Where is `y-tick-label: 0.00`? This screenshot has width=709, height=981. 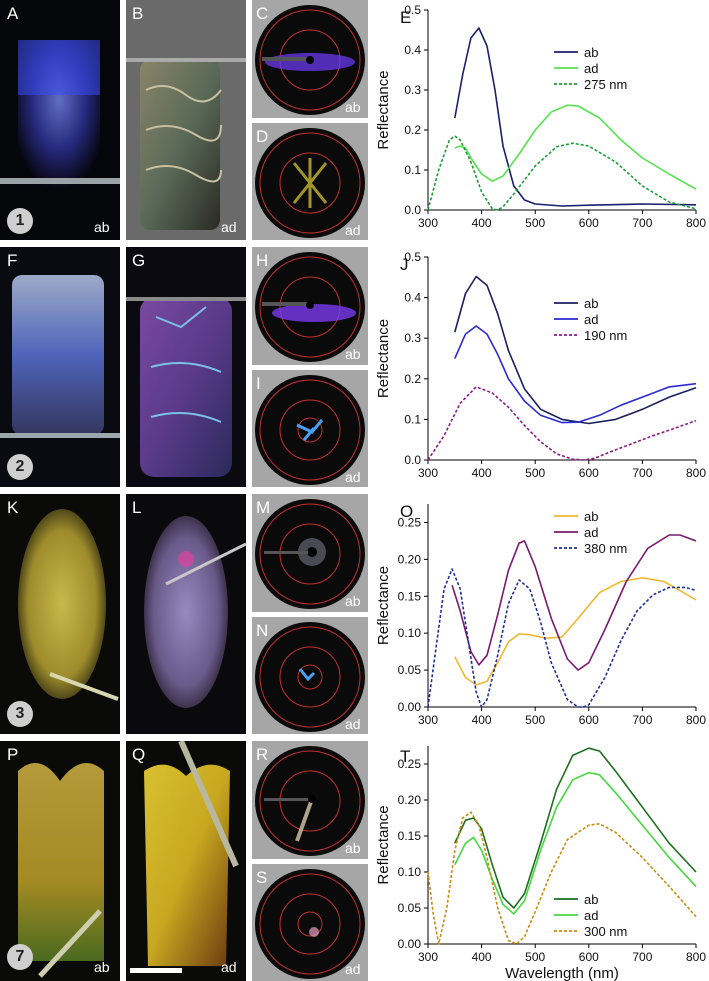 y-tick-label: 0.00 is located at coordinates (410, 944).